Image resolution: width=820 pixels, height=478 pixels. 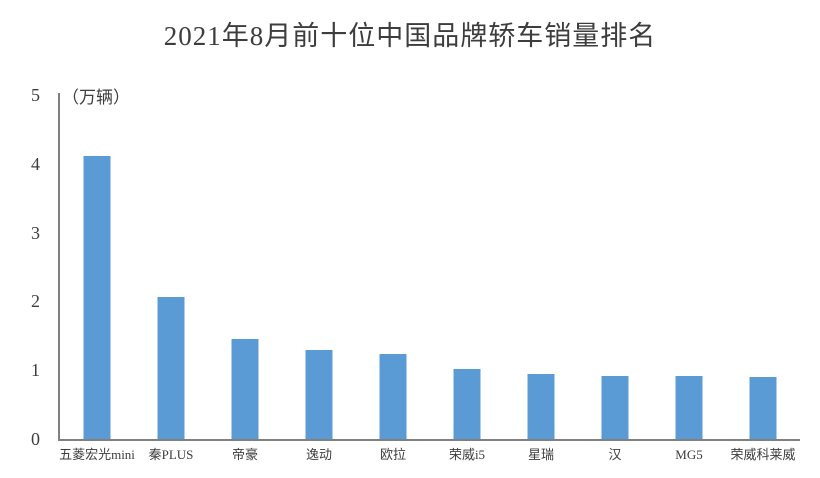 I want to click on x-category-label: 欧拉, so click(x=393, y=454).